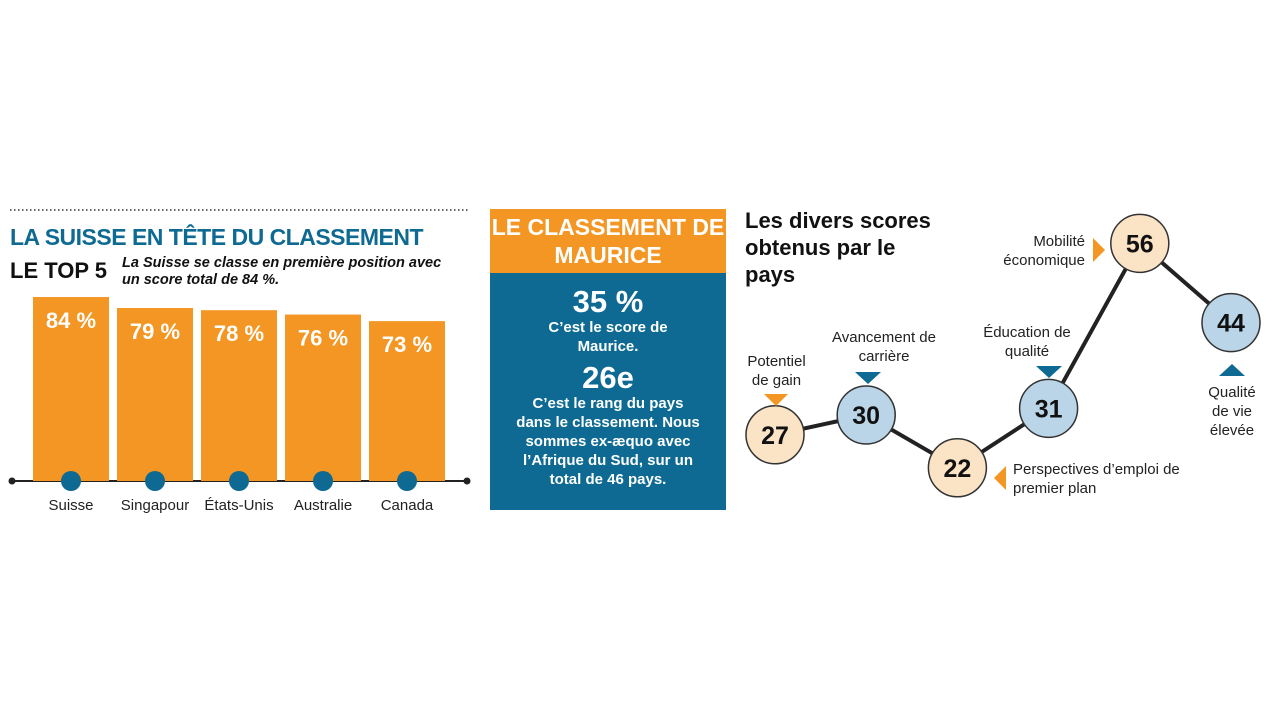 The image size is (1280, 720). I want to click on score-value: 31, so click(1049, 409).